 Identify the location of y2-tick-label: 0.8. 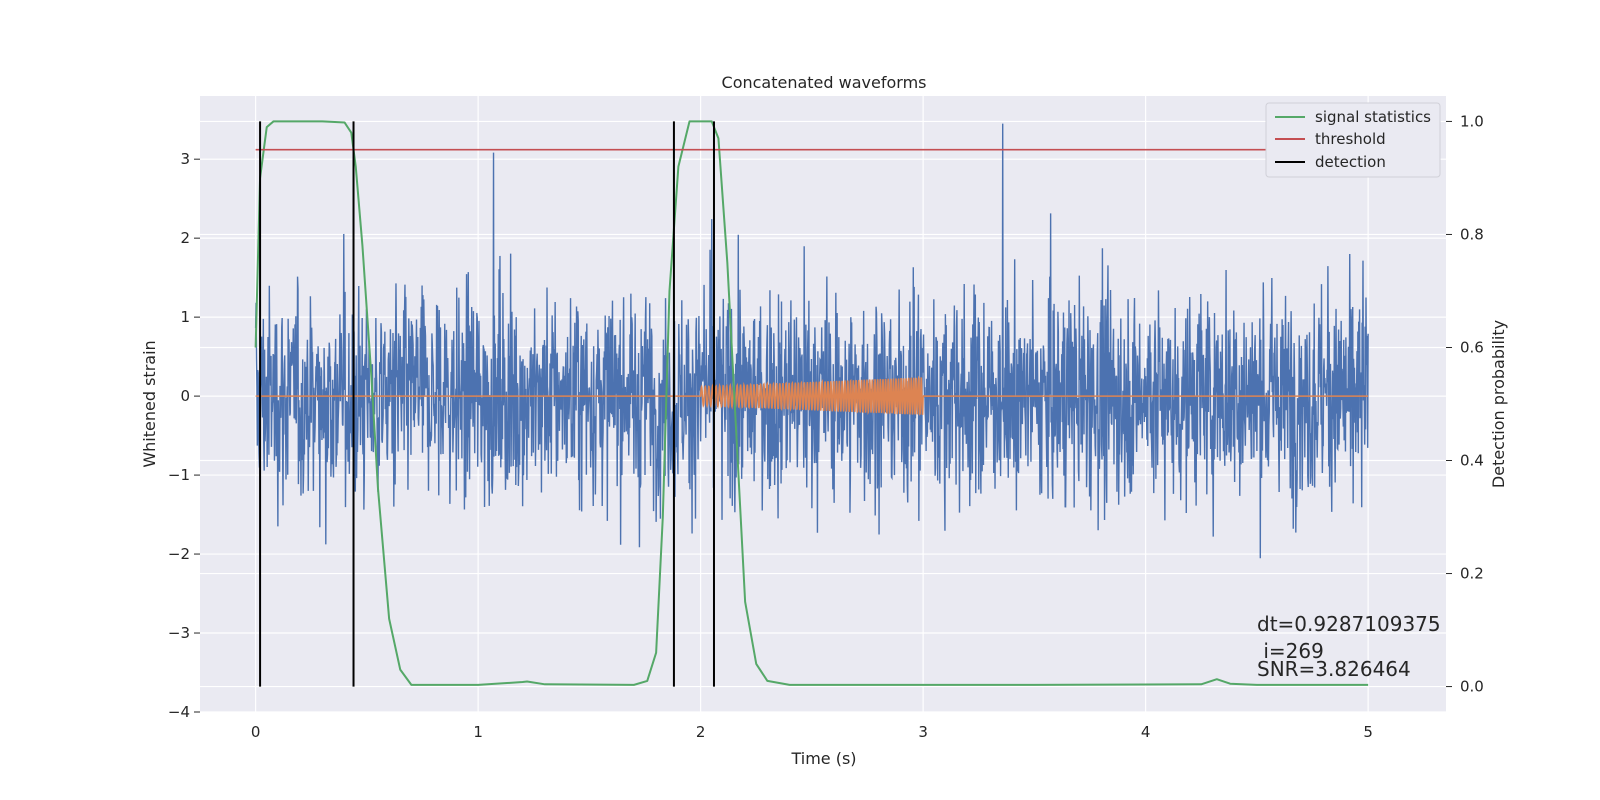
(1472, 234).